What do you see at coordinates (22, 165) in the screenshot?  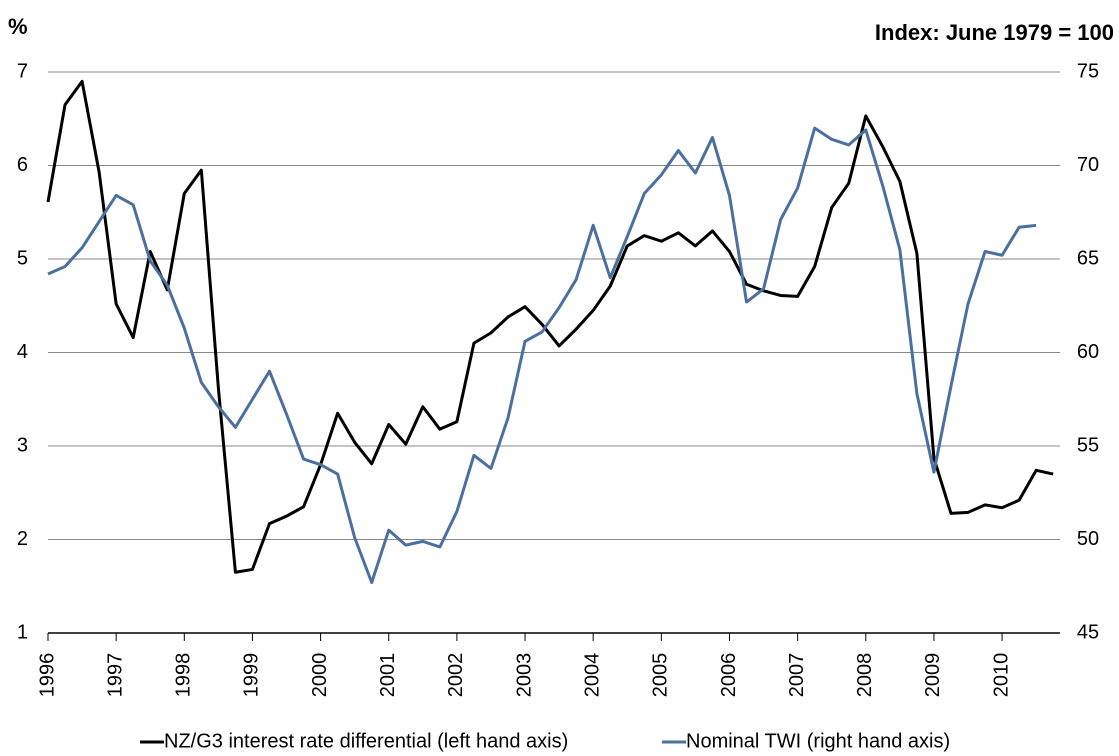 I see `y-tick-label: 6` at bounding box center [22, 165].